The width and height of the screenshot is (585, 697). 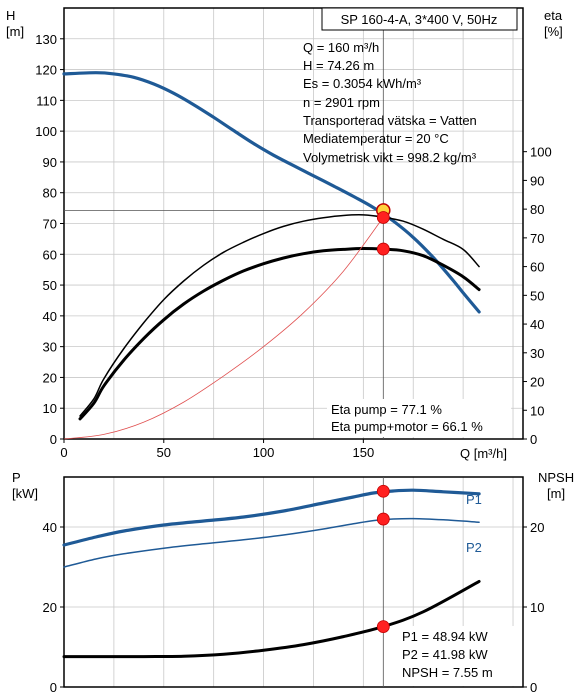 I want to click on p1-curve-label: P1, so click(x=474, y=499).